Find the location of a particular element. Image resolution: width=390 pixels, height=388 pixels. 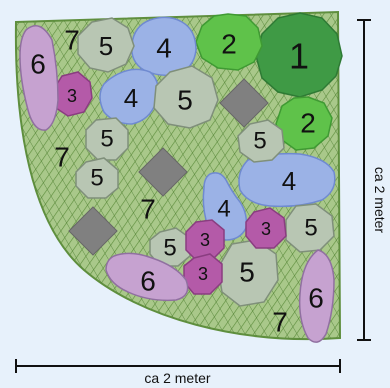

width-dimension is located at coordinates (178, 366).